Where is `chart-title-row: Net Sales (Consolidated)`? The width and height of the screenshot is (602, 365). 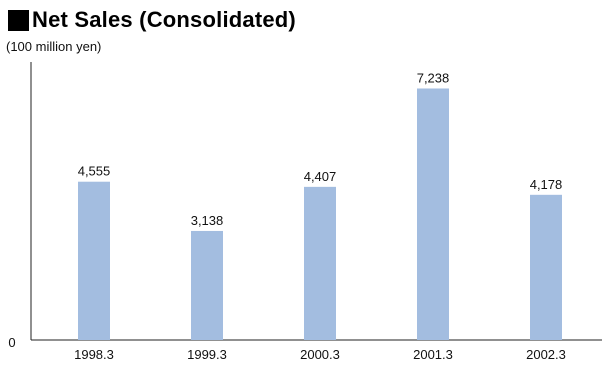
chart-title-row: Net Sales (Consolidated) is located at coordinates (152, 20).